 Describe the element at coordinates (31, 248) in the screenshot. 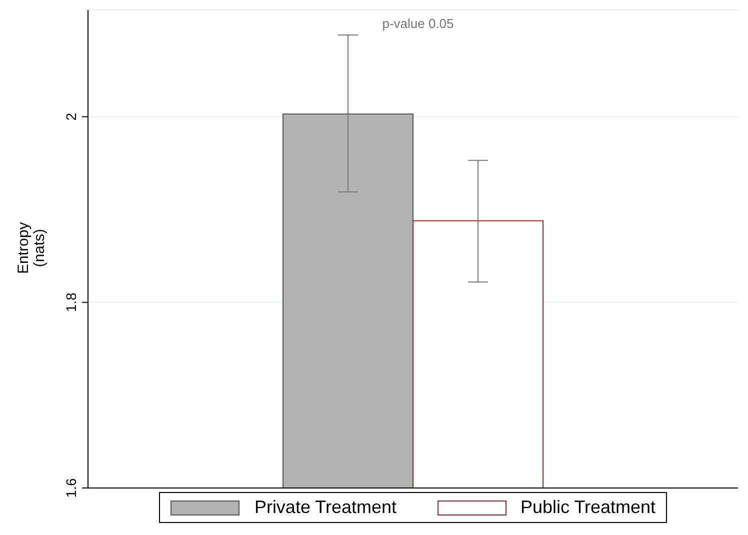

I see `y-axis-title: Entropy (nats)` at that location.